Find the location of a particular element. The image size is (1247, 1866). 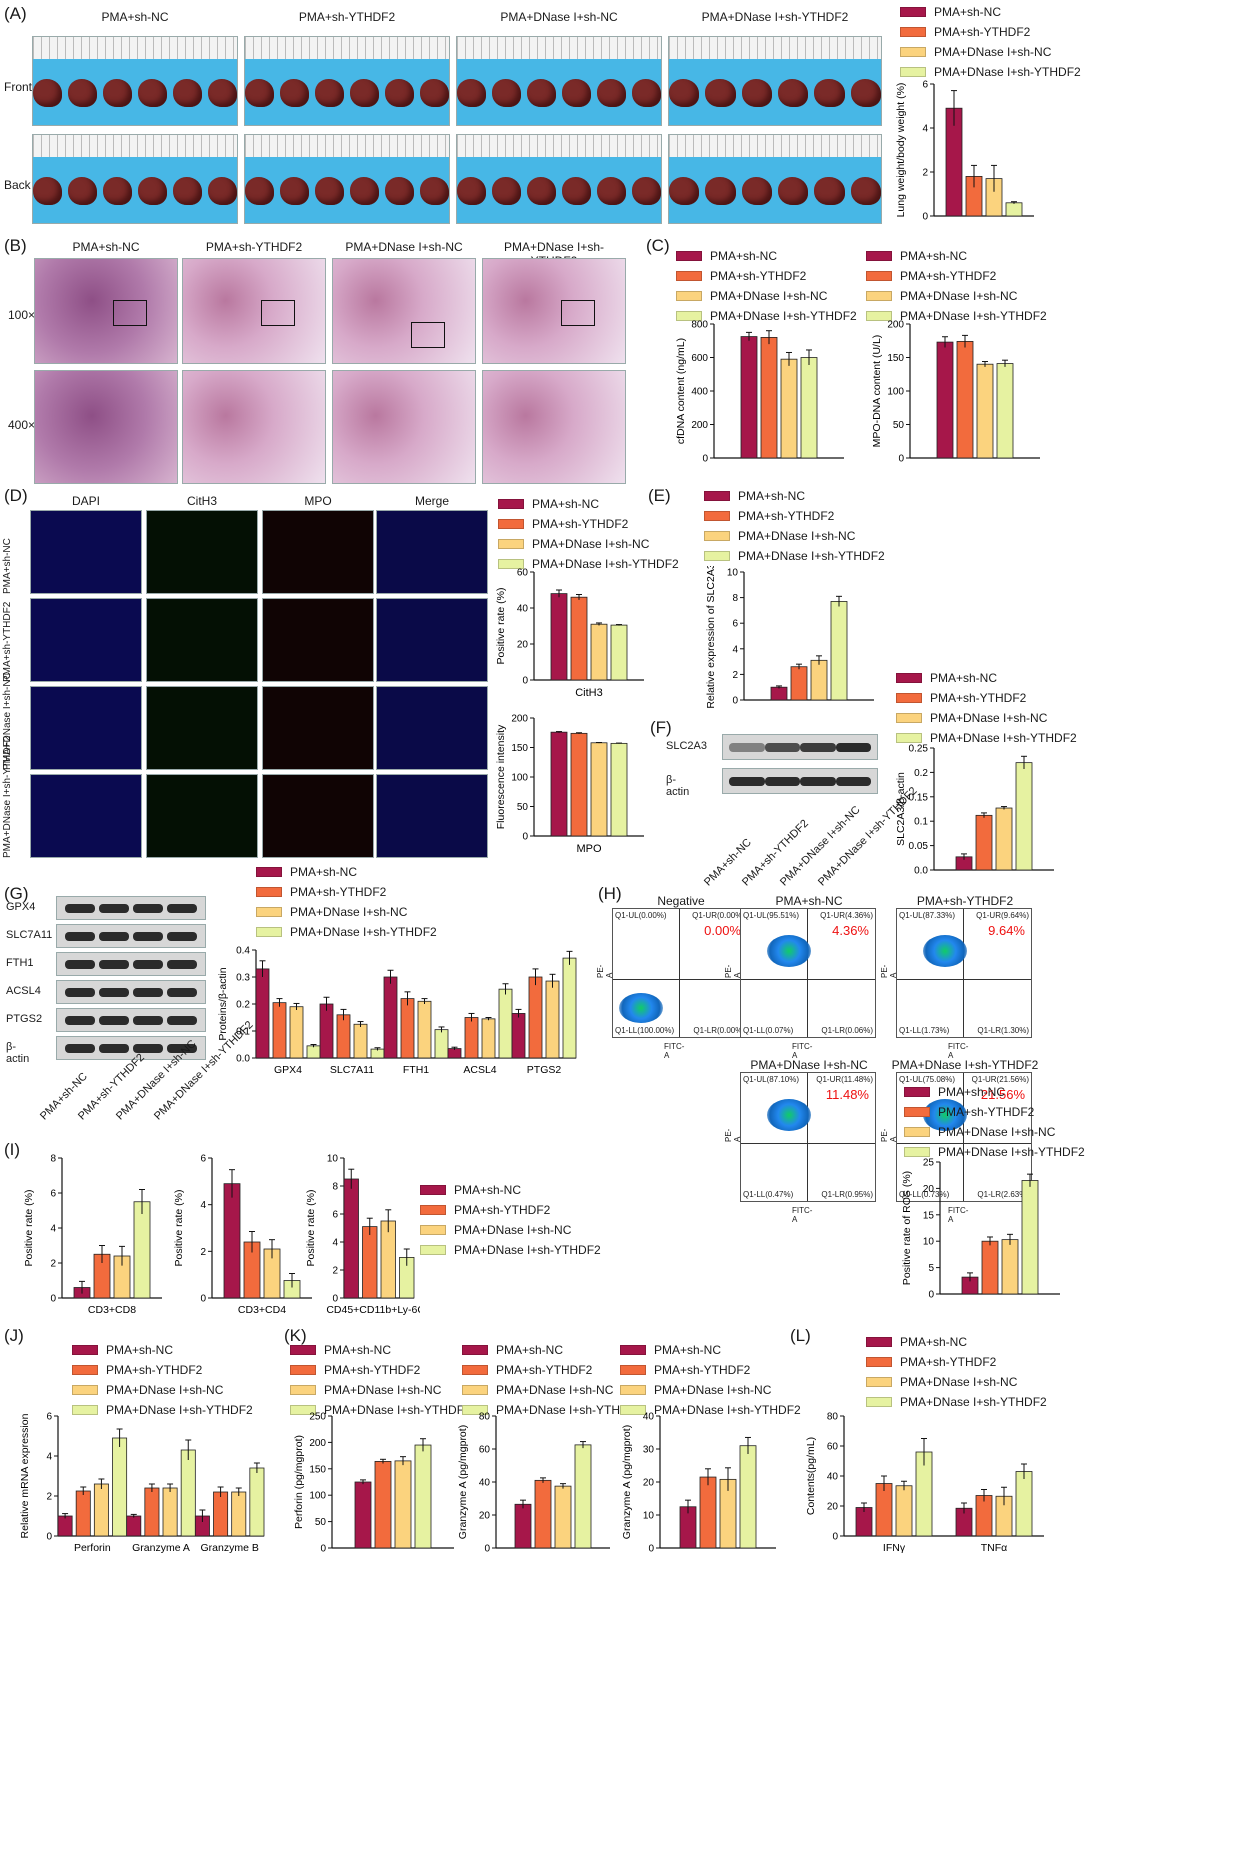

y-tick-label: 100 is located at coordinates (317, 1496).